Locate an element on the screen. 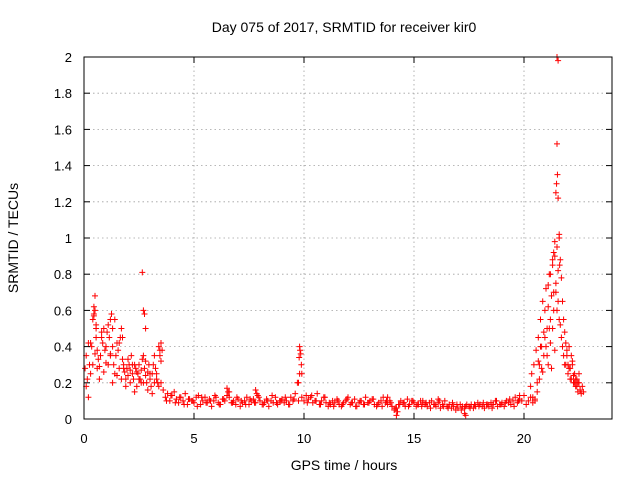  y-axis-label: SRMTID / TECUs is located at coordinates (13, 238).